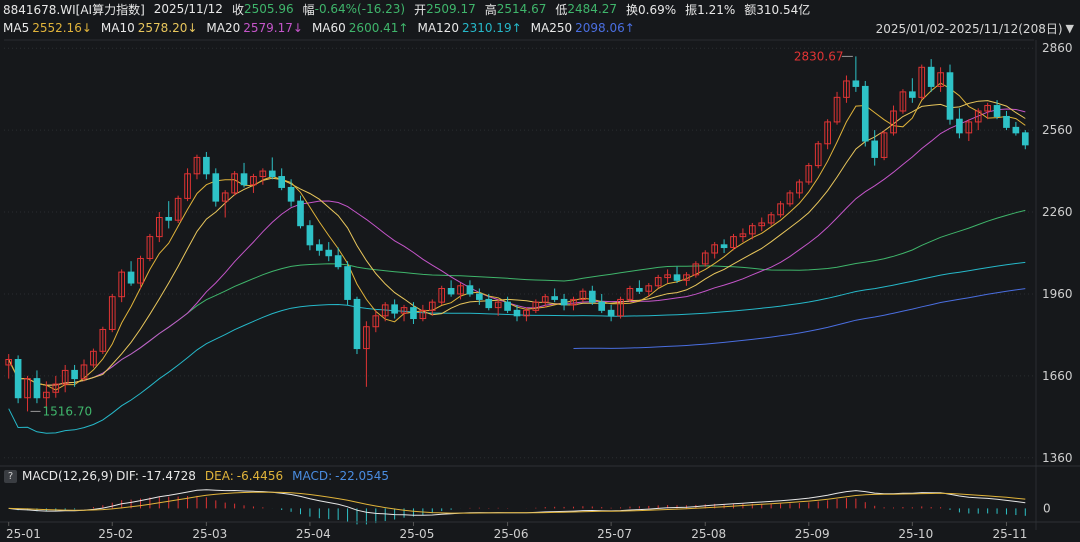 Image resolution: width=1080 pixels, height=542 pixels. Describe the element at coordinates (167, 28) in the screenshot. I see `ma10-value: 2578.20↓` at that location.